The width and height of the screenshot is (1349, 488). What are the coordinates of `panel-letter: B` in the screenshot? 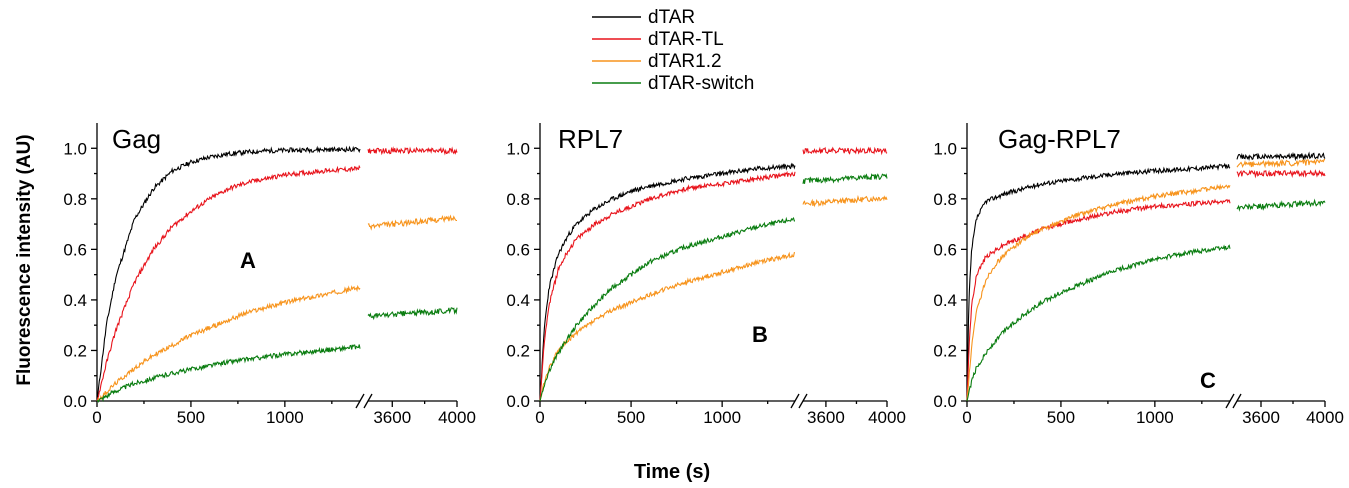 It's located at (760, 334).